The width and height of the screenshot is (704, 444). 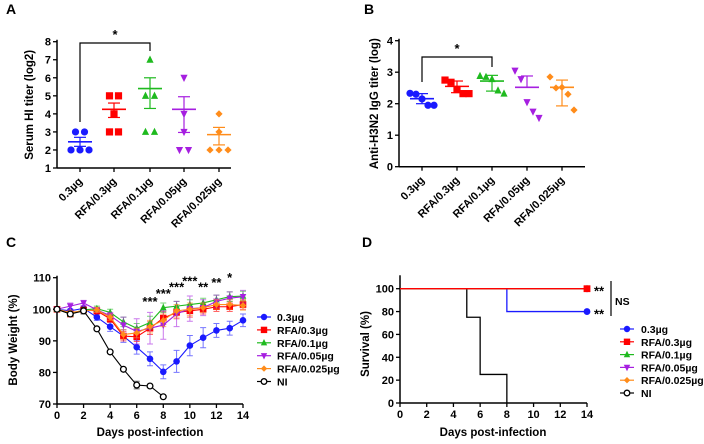 What do you see at coordinates (454, 345) in the screenshot?
I see `survival-curve-NI` at bounding box center [454, 345].